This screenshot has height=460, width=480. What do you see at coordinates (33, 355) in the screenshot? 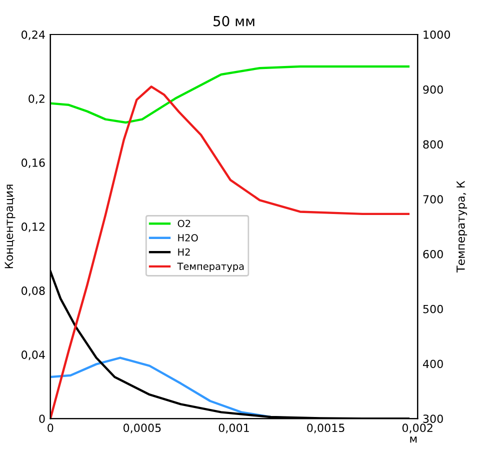
I see `y-tick-label: 0,04` at bounding box center [33, 355].